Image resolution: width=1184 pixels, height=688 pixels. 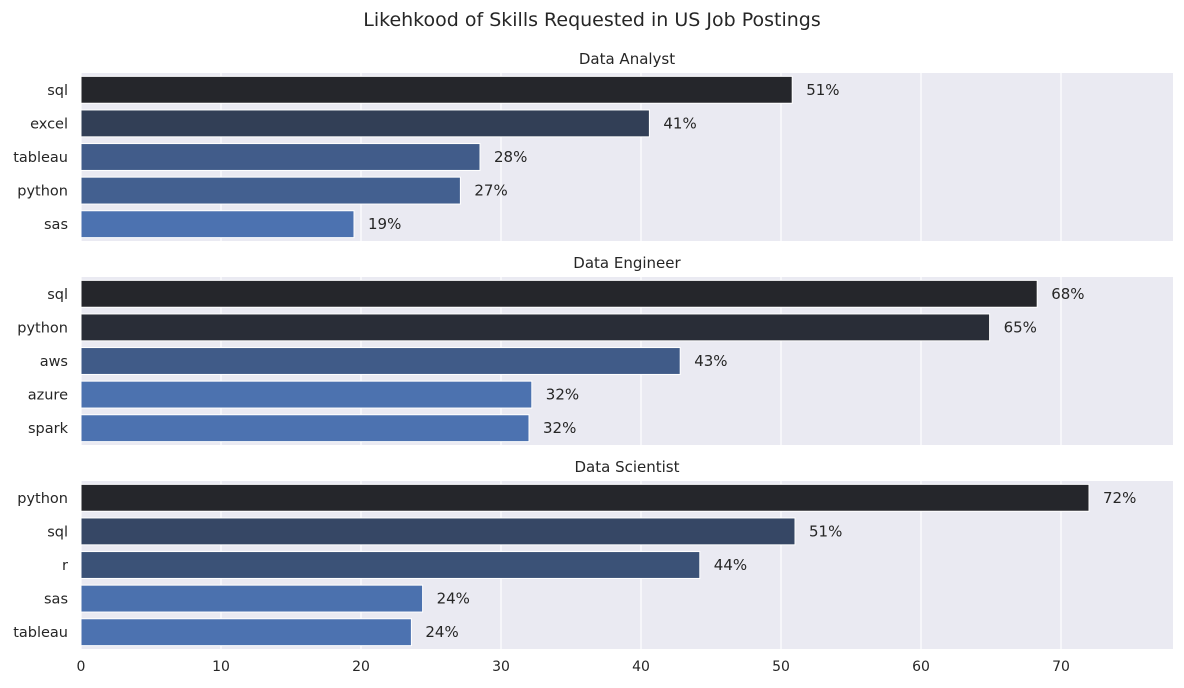 What do you see at coordinates (627, 263) in the screenshot?
I see `panel-title: Data Engineer` at bounding box center [627, 263].